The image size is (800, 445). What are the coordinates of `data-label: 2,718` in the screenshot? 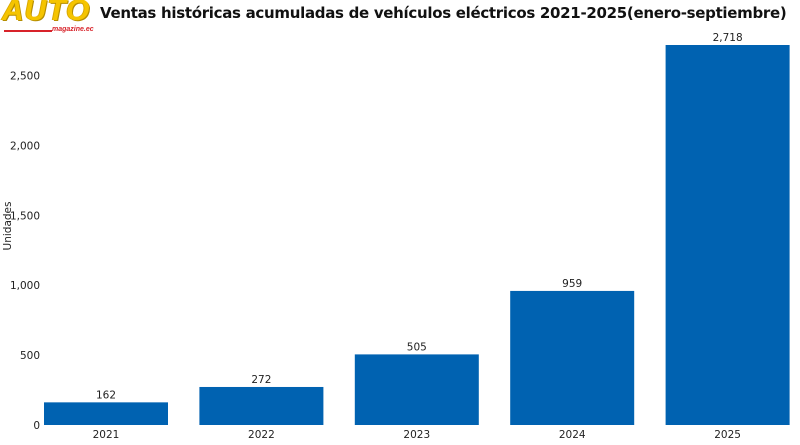 It's located at (728, 38).